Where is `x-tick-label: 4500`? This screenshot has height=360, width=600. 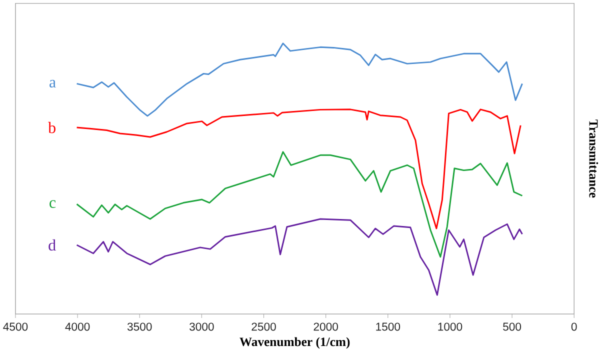
x-tick-label: 4500 is located at coordinates (15, 326).